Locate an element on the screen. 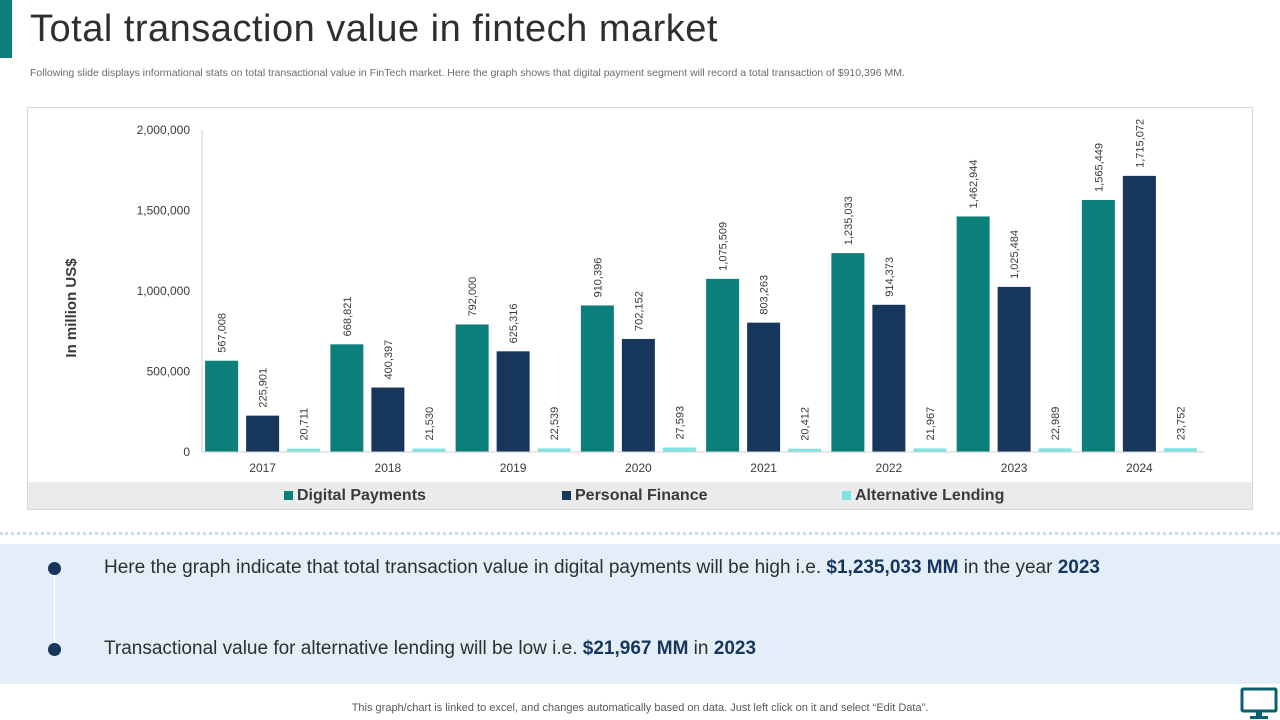  x-tick-label: 2022 is located at coordinates (889, 468).